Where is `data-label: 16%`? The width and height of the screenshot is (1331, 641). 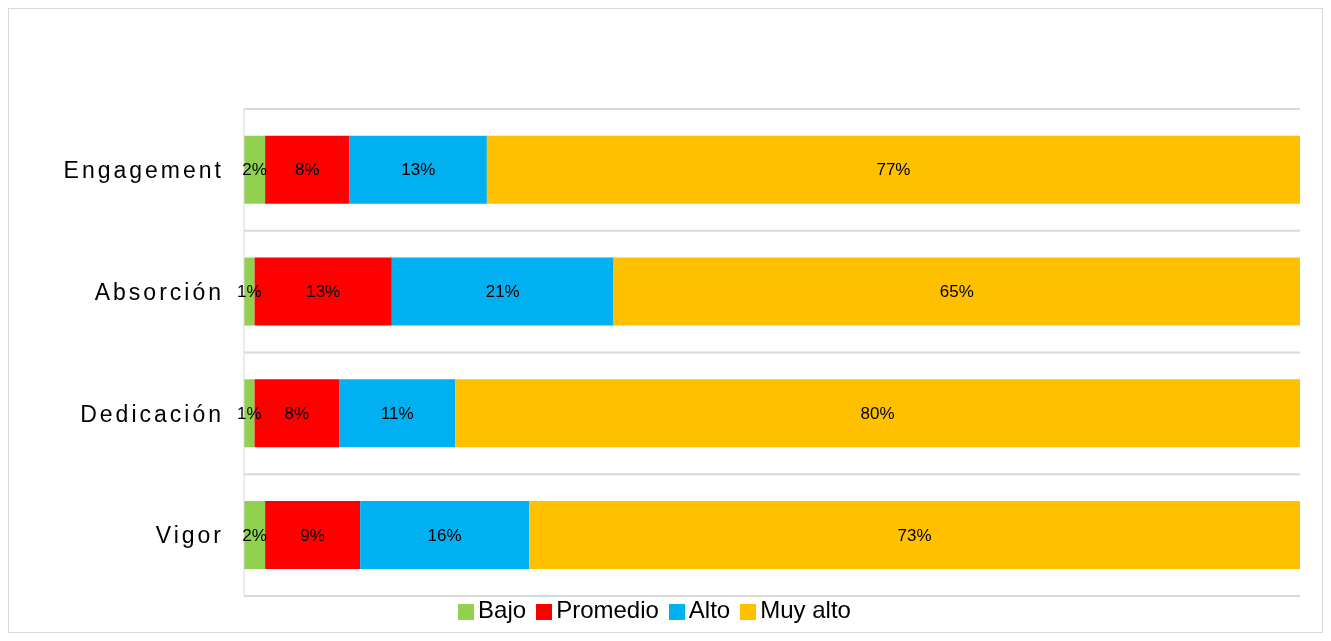 data-label: 16% is located at coordinates (444, 535).